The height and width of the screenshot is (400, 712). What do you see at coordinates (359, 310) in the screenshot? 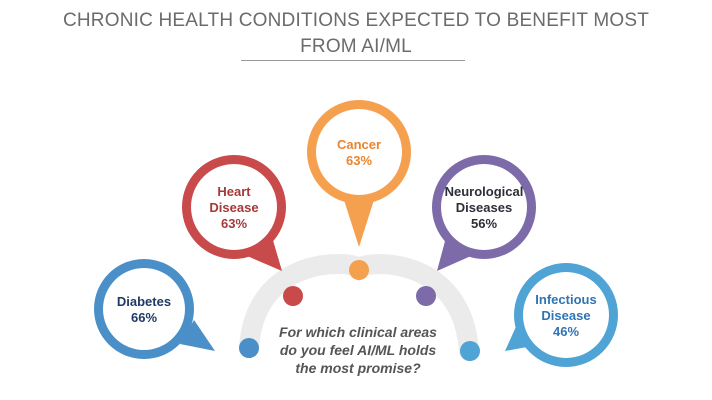
I see `arc-dots` at bounding box center [359, 310].